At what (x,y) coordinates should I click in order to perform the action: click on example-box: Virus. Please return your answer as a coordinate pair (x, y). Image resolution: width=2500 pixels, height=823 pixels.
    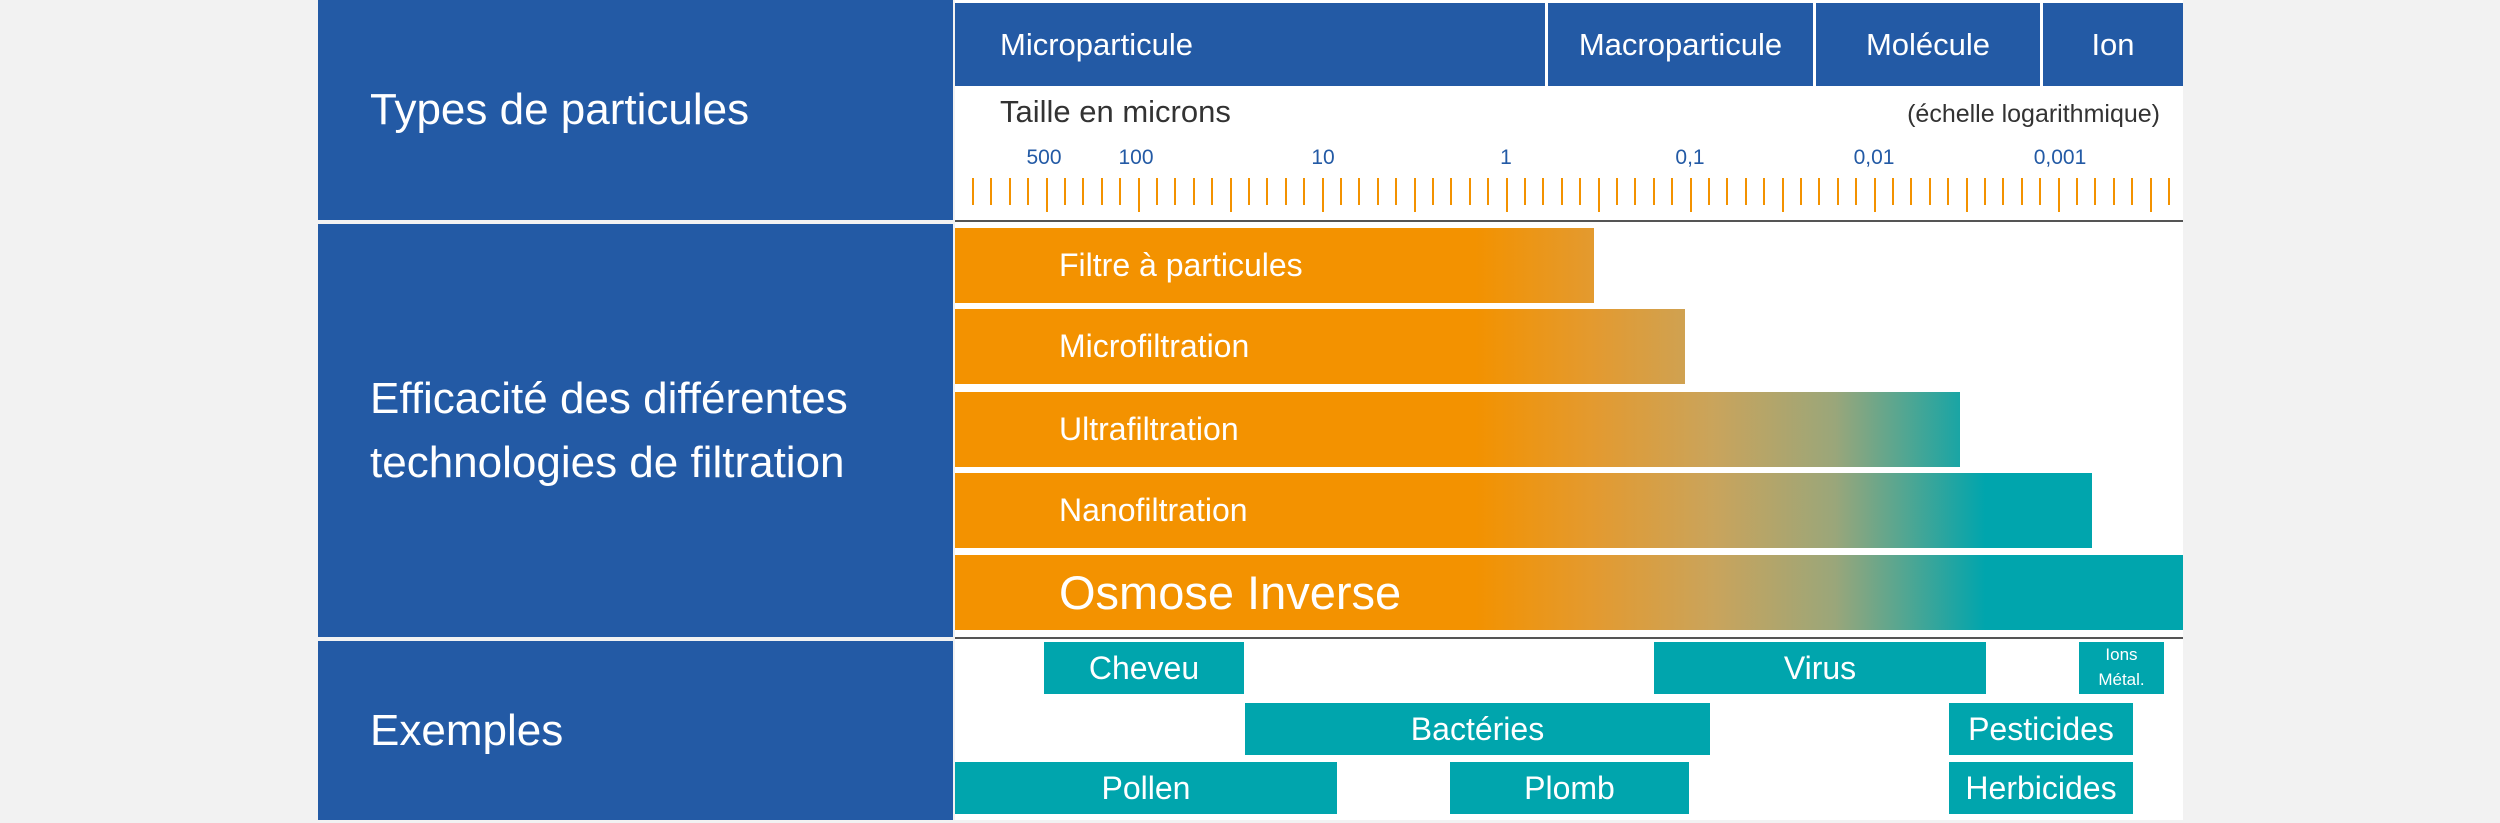
    Looking at the image, I should click on (1820, 668).